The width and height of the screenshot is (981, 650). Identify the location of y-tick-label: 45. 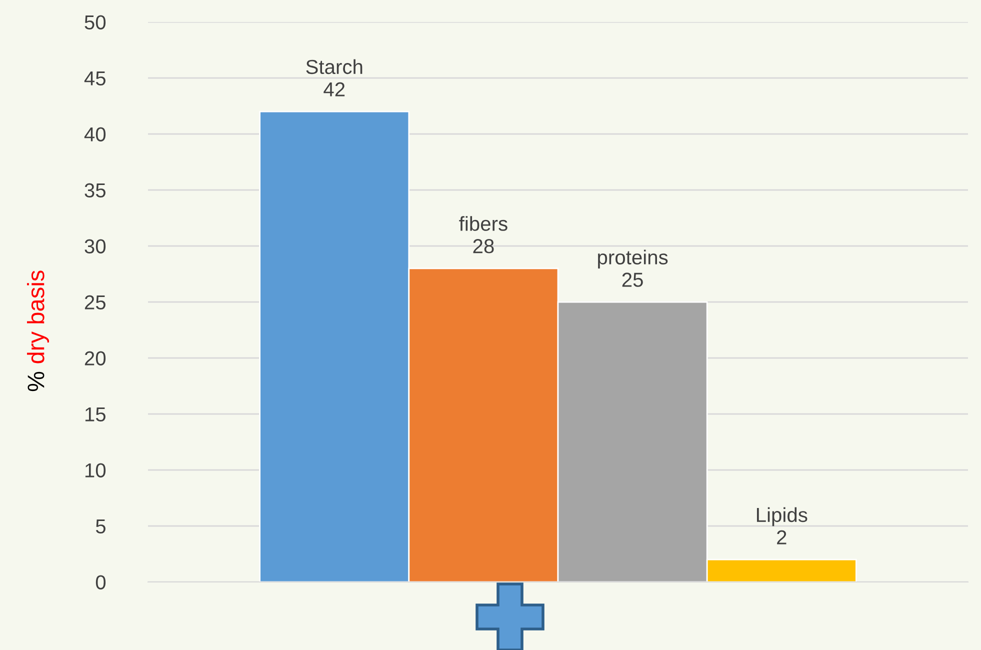
(95, 78).